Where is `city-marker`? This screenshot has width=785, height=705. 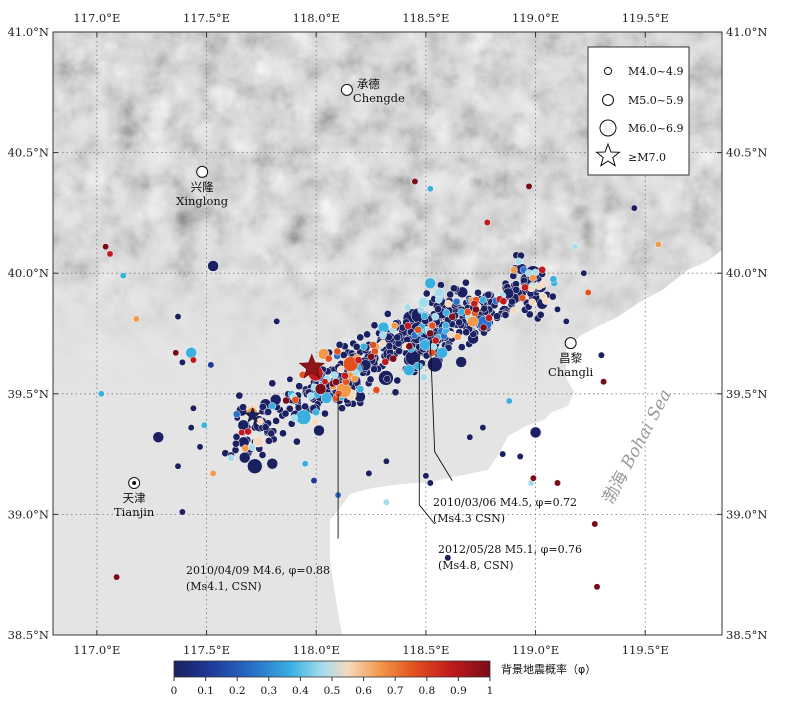 city-marker is located at coordinates (346, 89).